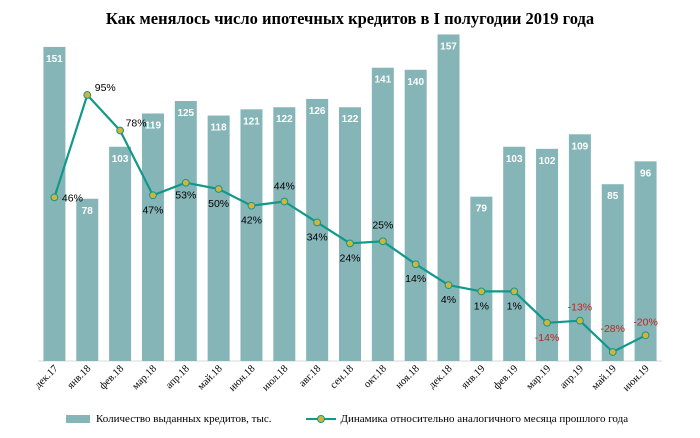 The image size is (700, 438). What do you see at coordinates (317, 111) in the screenshot?
I see `bar-value-label: 126` at bounding box center [317, 111].